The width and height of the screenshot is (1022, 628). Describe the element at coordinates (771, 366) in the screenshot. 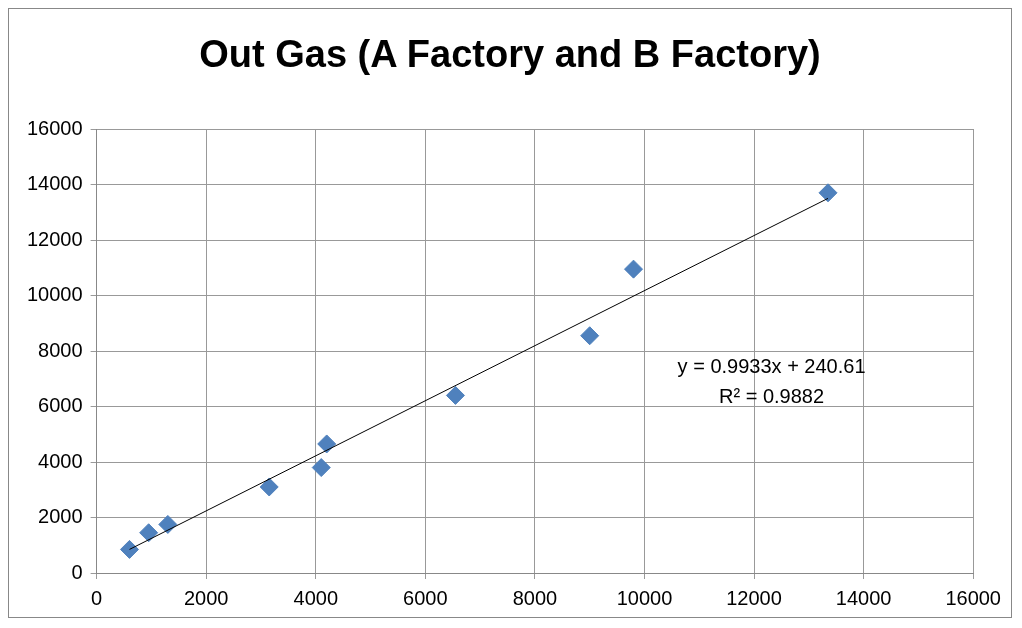

I see `annotation: y = 0.9933x + 240.61` at that location.